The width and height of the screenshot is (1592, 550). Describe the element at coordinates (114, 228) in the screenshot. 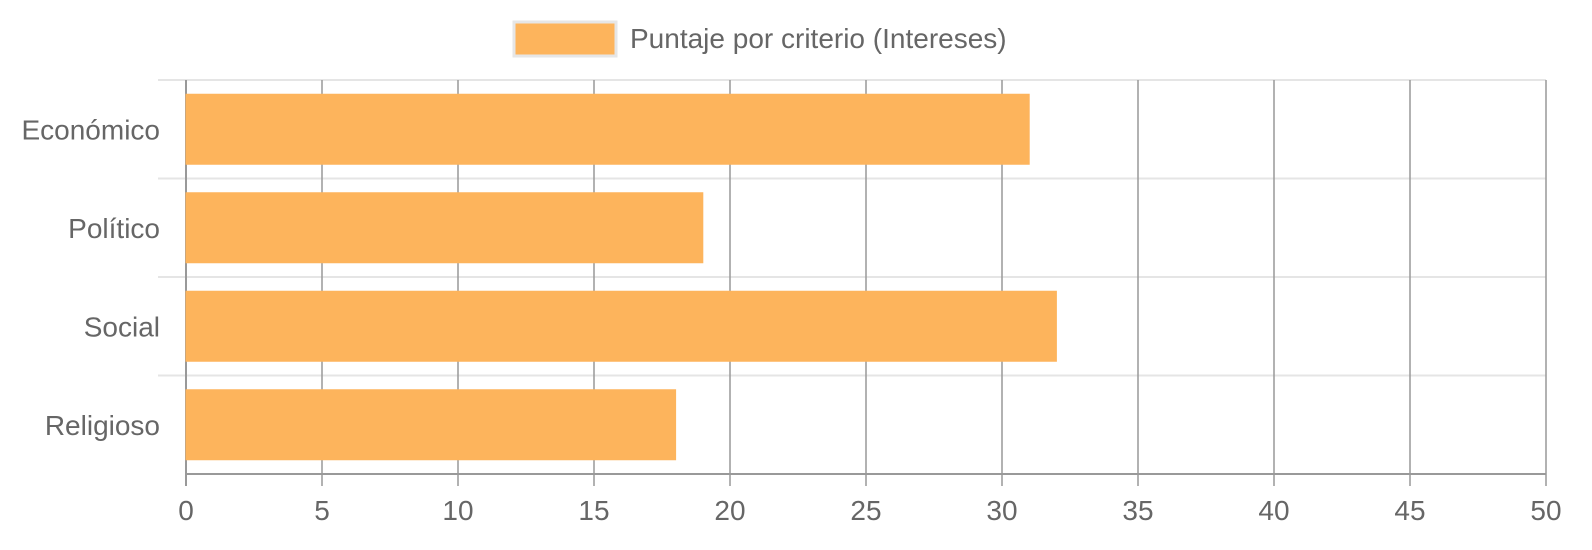

I see `y-tick-label: Político` at that location.